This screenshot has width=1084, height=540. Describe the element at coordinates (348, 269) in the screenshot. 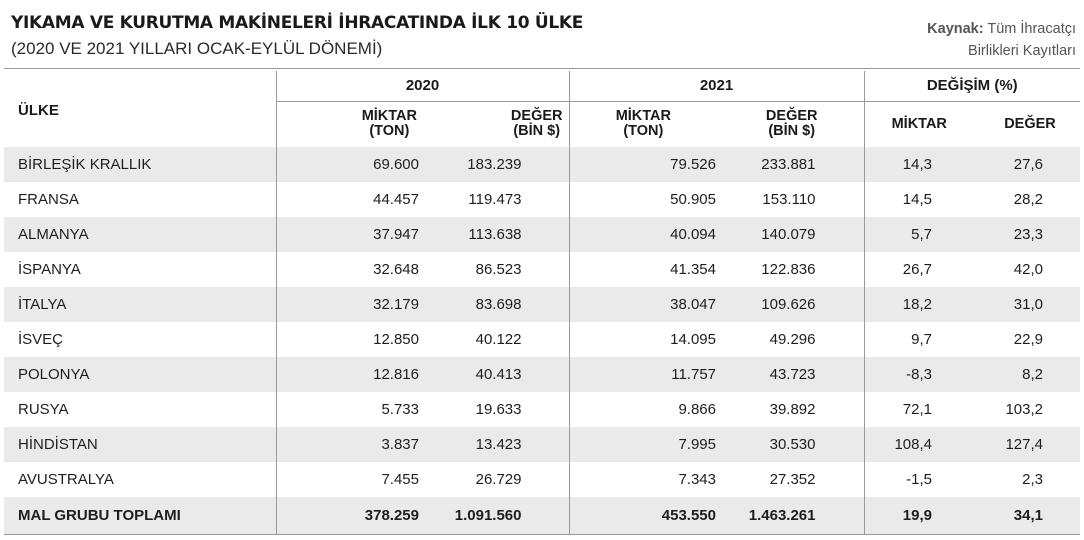

I see `qty-2020-cell: 32.648` at that location.